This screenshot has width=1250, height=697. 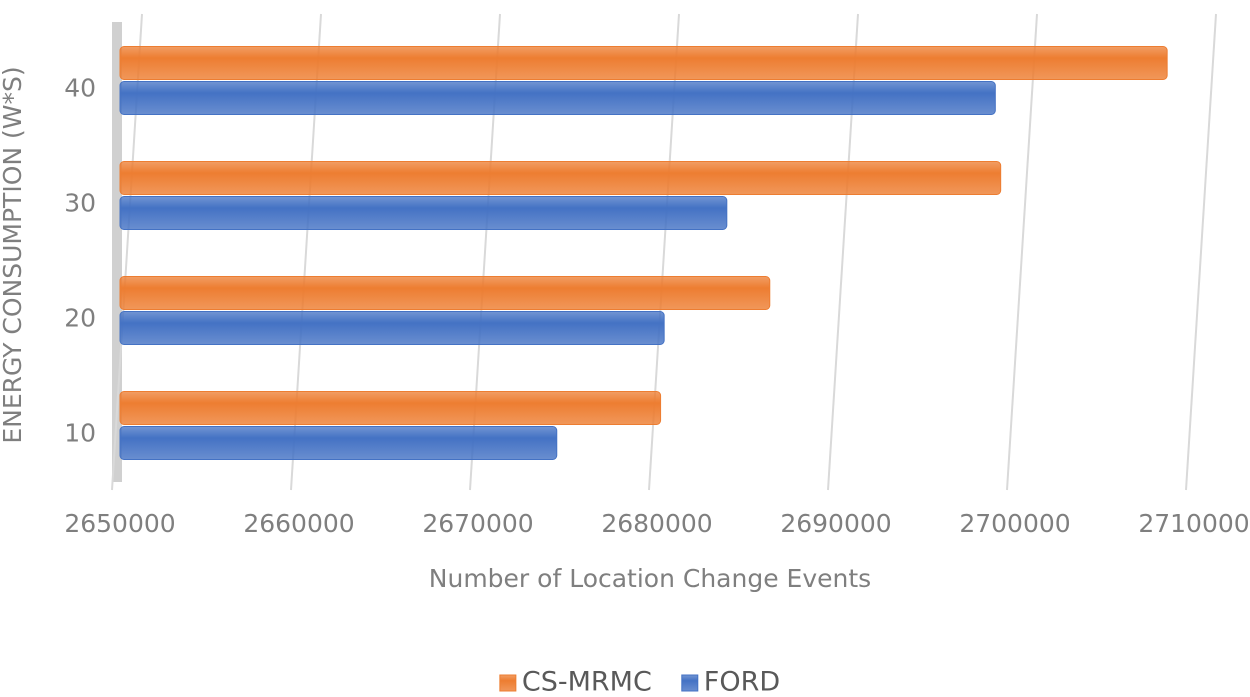 I want to click on x-tick-label: 2670000, so click(x=477, y=523).